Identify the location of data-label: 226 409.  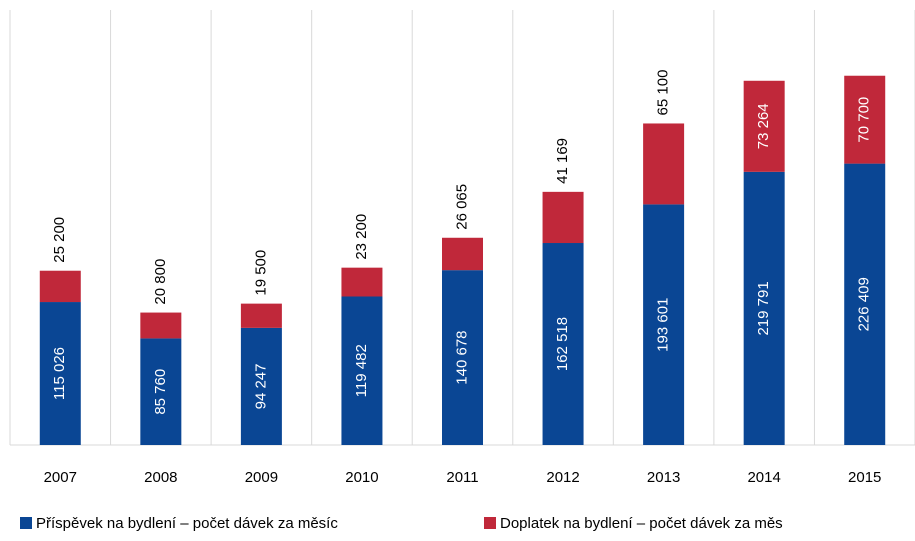
(864, 304).